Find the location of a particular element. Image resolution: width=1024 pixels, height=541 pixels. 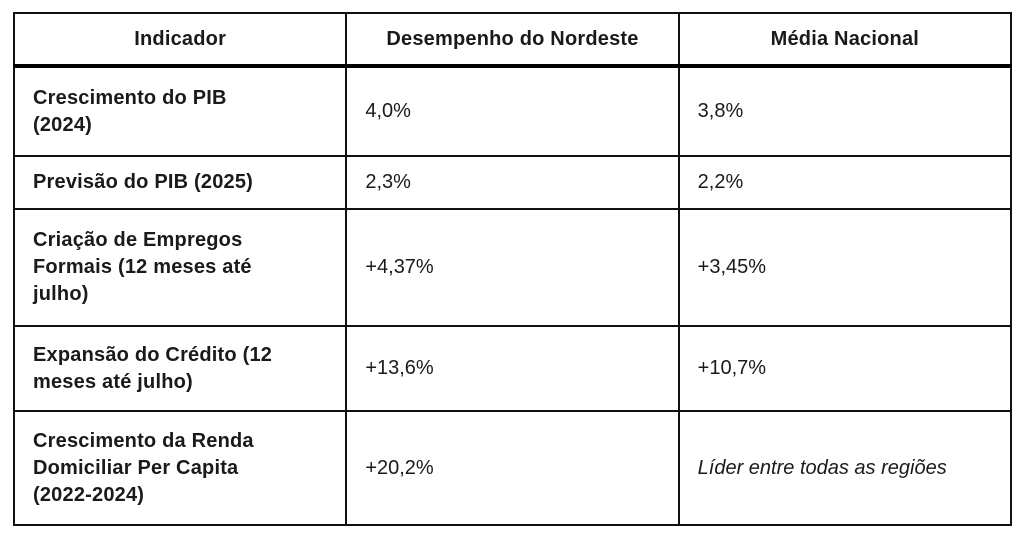

indicator-cell: Crescimento do PIB (2024) is located at coordinates (180, 111).